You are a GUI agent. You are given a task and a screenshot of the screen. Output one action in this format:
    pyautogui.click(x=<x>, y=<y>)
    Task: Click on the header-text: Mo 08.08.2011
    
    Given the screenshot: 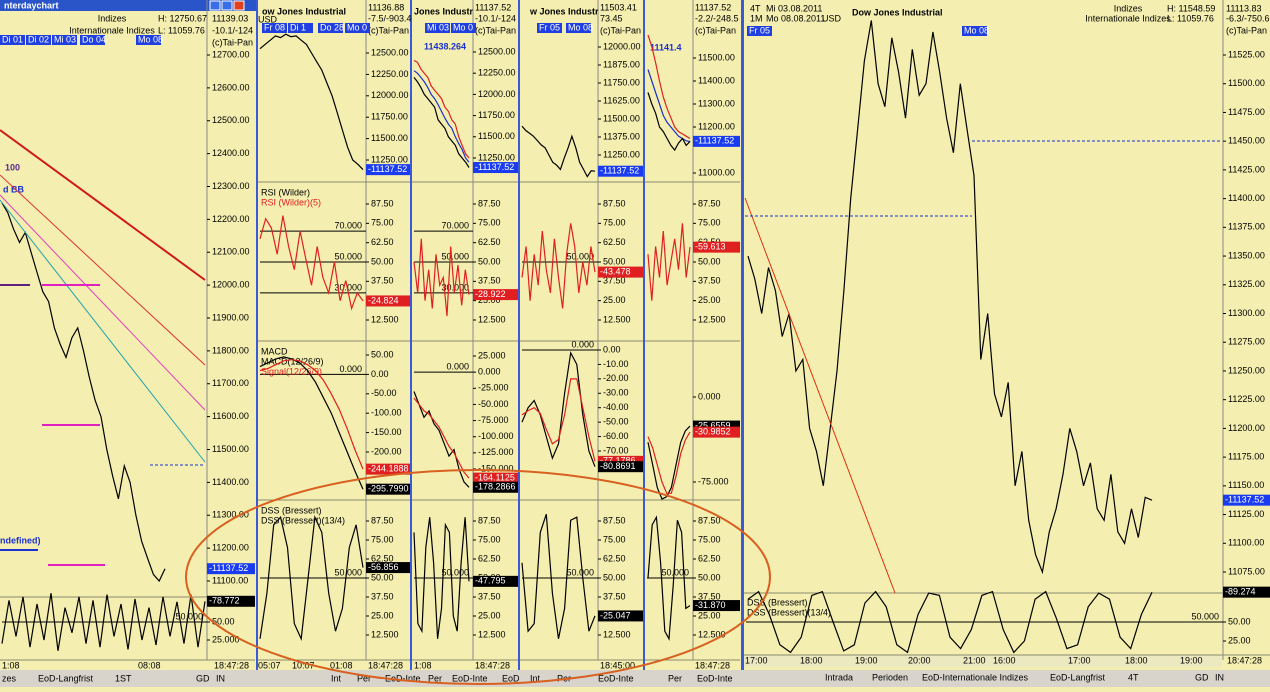 What is the action you would take?
    pyautogui.click(x=795, y=18)
    